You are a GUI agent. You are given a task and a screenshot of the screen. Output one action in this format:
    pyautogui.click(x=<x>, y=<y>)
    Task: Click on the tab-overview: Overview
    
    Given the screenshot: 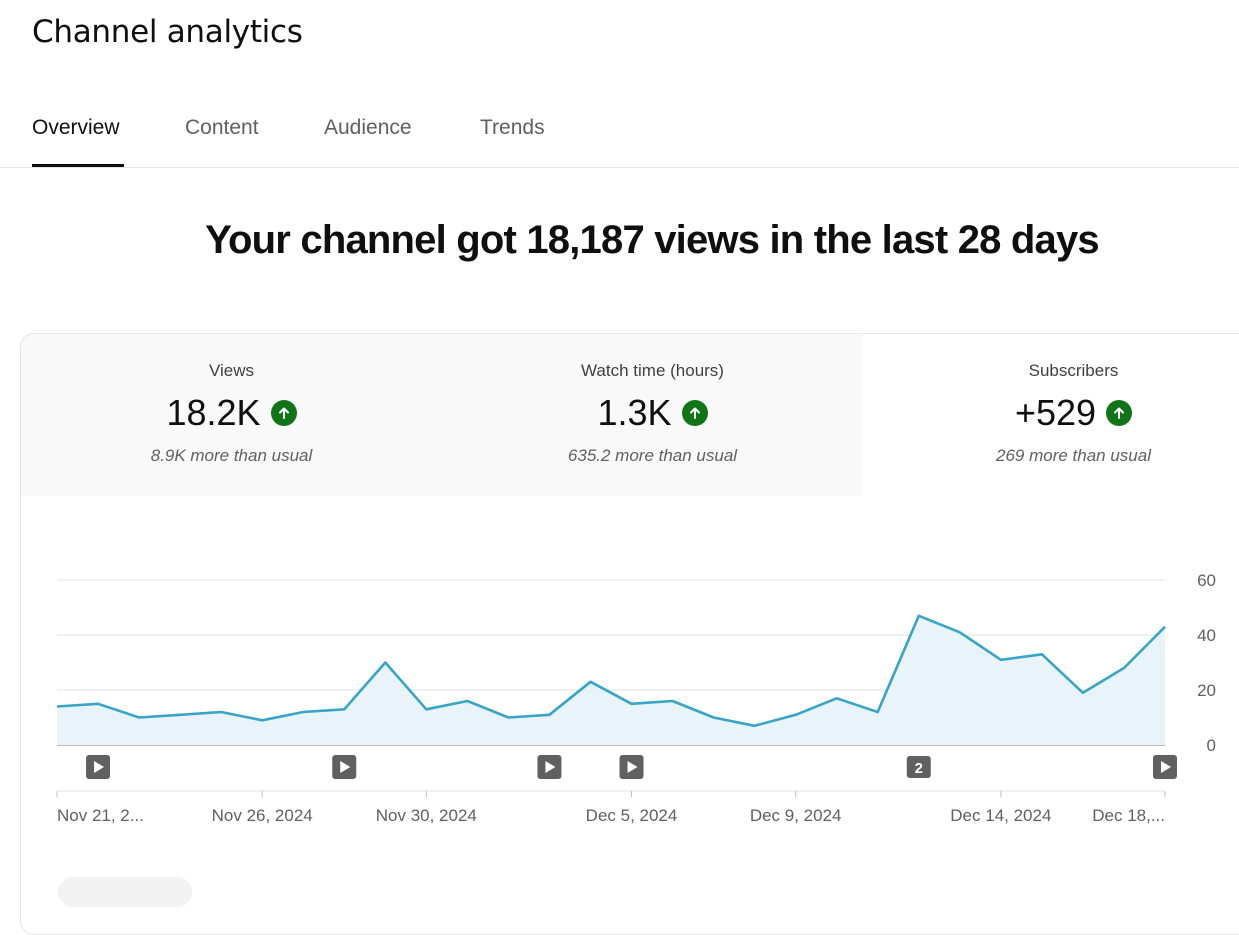 What is the action you would take?
    pyautogui.click(x=76, y=127)
    